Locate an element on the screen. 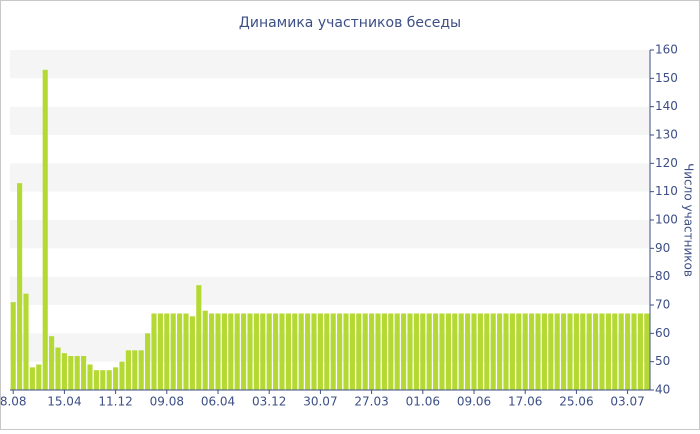 The image size is (700, 434). y-tick-label: 160 is located at coordinates (666, 50).